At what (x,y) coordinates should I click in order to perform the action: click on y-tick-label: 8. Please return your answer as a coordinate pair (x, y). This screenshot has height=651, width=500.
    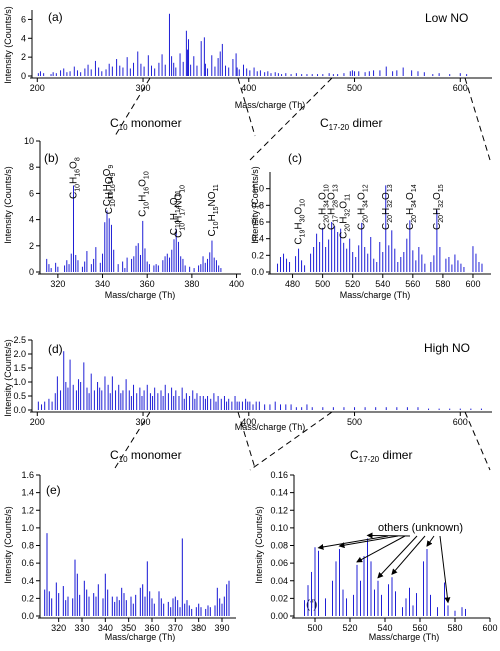
    Looking at the image, I should click on (31, 167).